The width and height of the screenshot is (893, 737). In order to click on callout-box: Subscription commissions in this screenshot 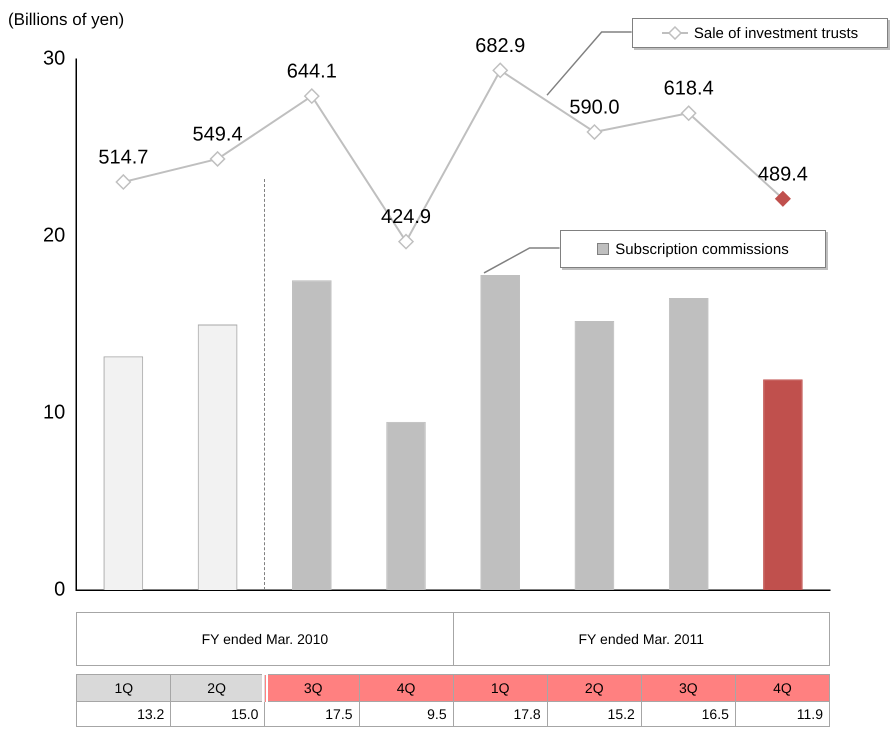, I will do `click(693, 249)`.